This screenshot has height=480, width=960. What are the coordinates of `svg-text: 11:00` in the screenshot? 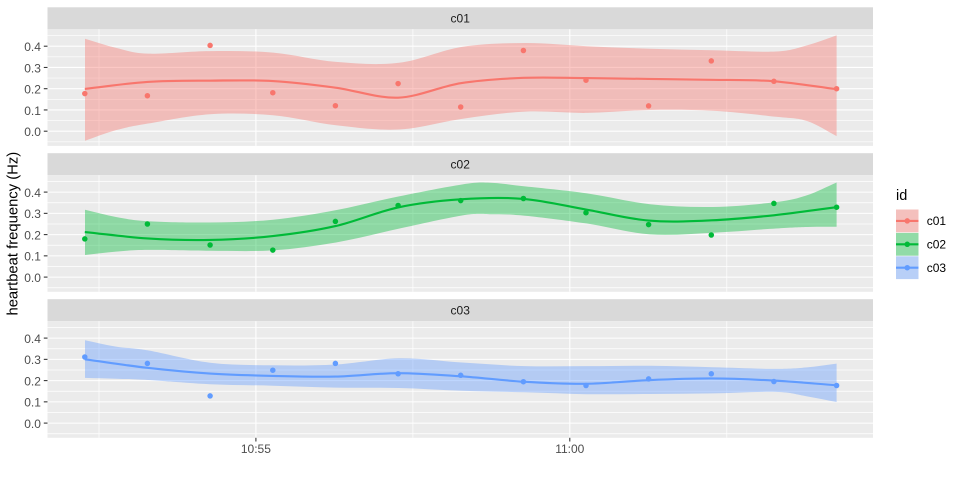 It's located at (569, 449).